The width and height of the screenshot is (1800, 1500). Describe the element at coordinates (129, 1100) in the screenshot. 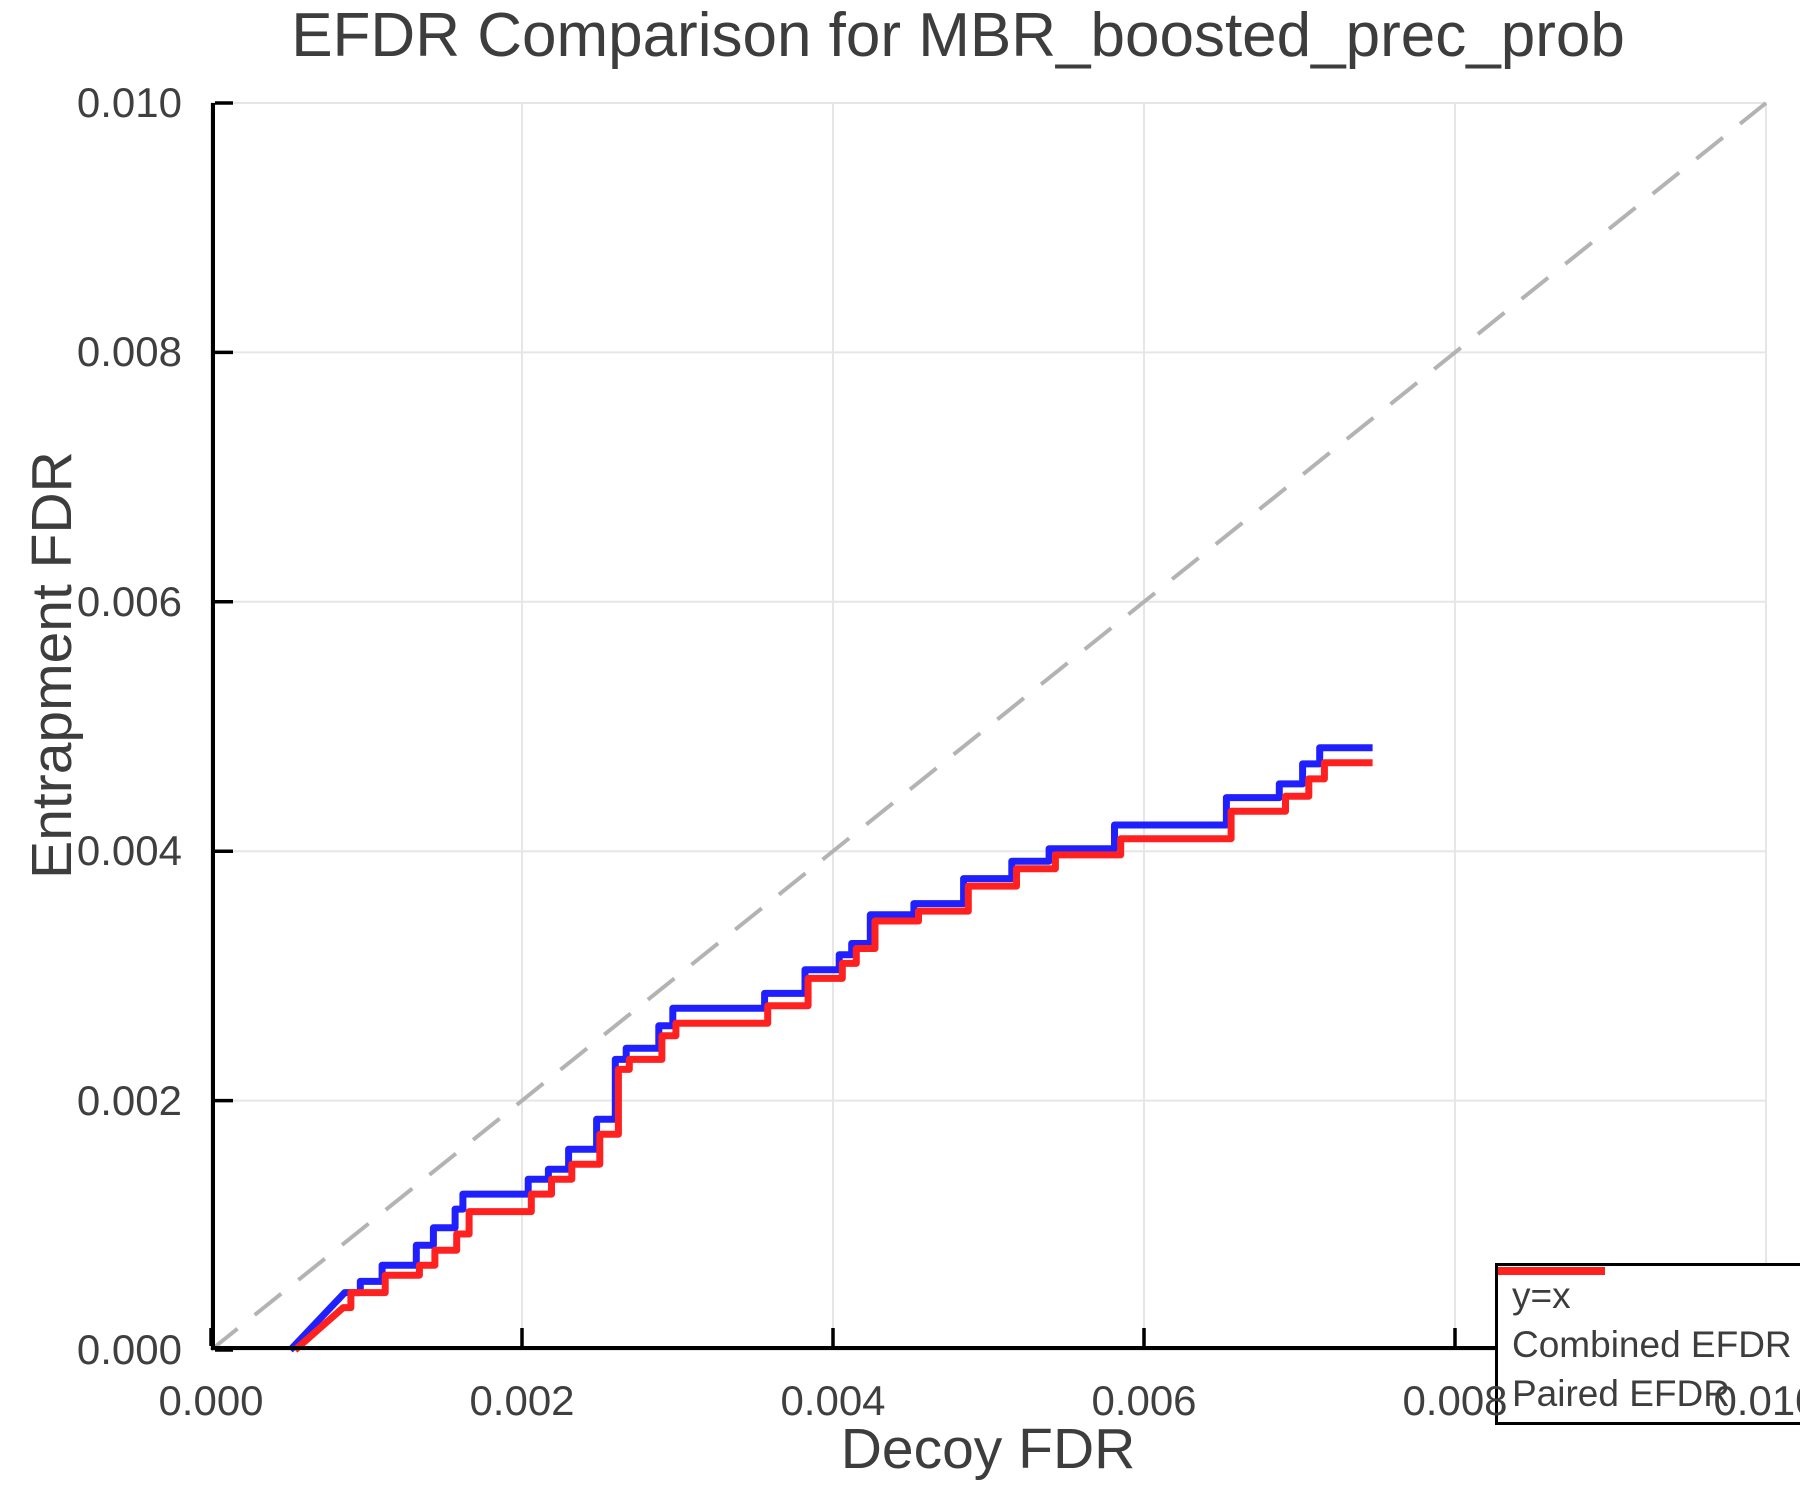

I see `y-tick-label: 0.002` at that location.